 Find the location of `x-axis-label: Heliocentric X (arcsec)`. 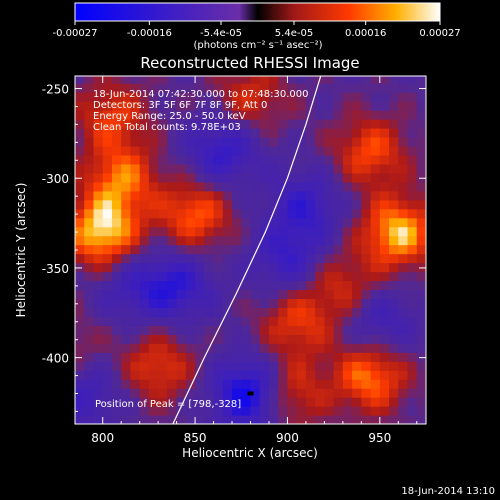

x-axis-label: Heliocentric X (arcsec) is located at coordinates (250, 453).